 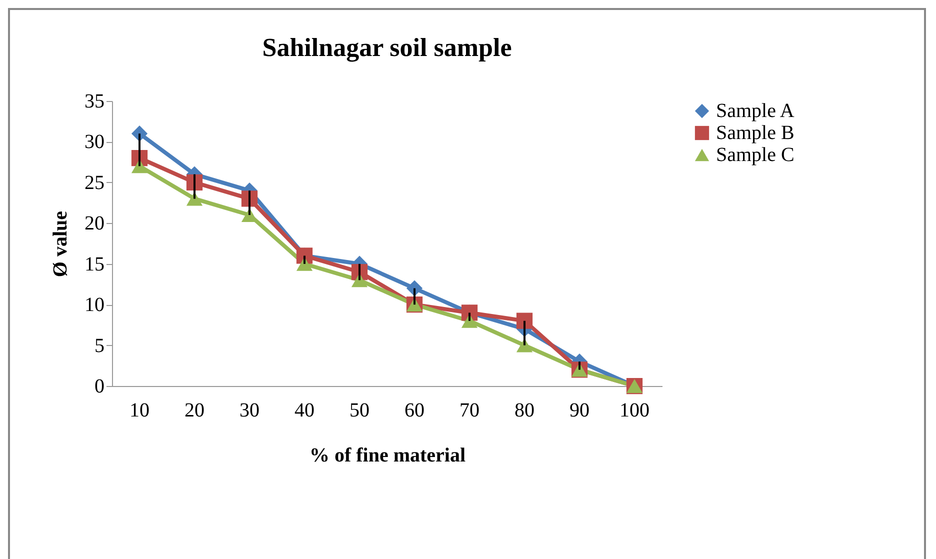 What do you see at coordinates (304, 411) in the screenshot?
I see `x-tick-label: 40` at bounding box center [304, 411].